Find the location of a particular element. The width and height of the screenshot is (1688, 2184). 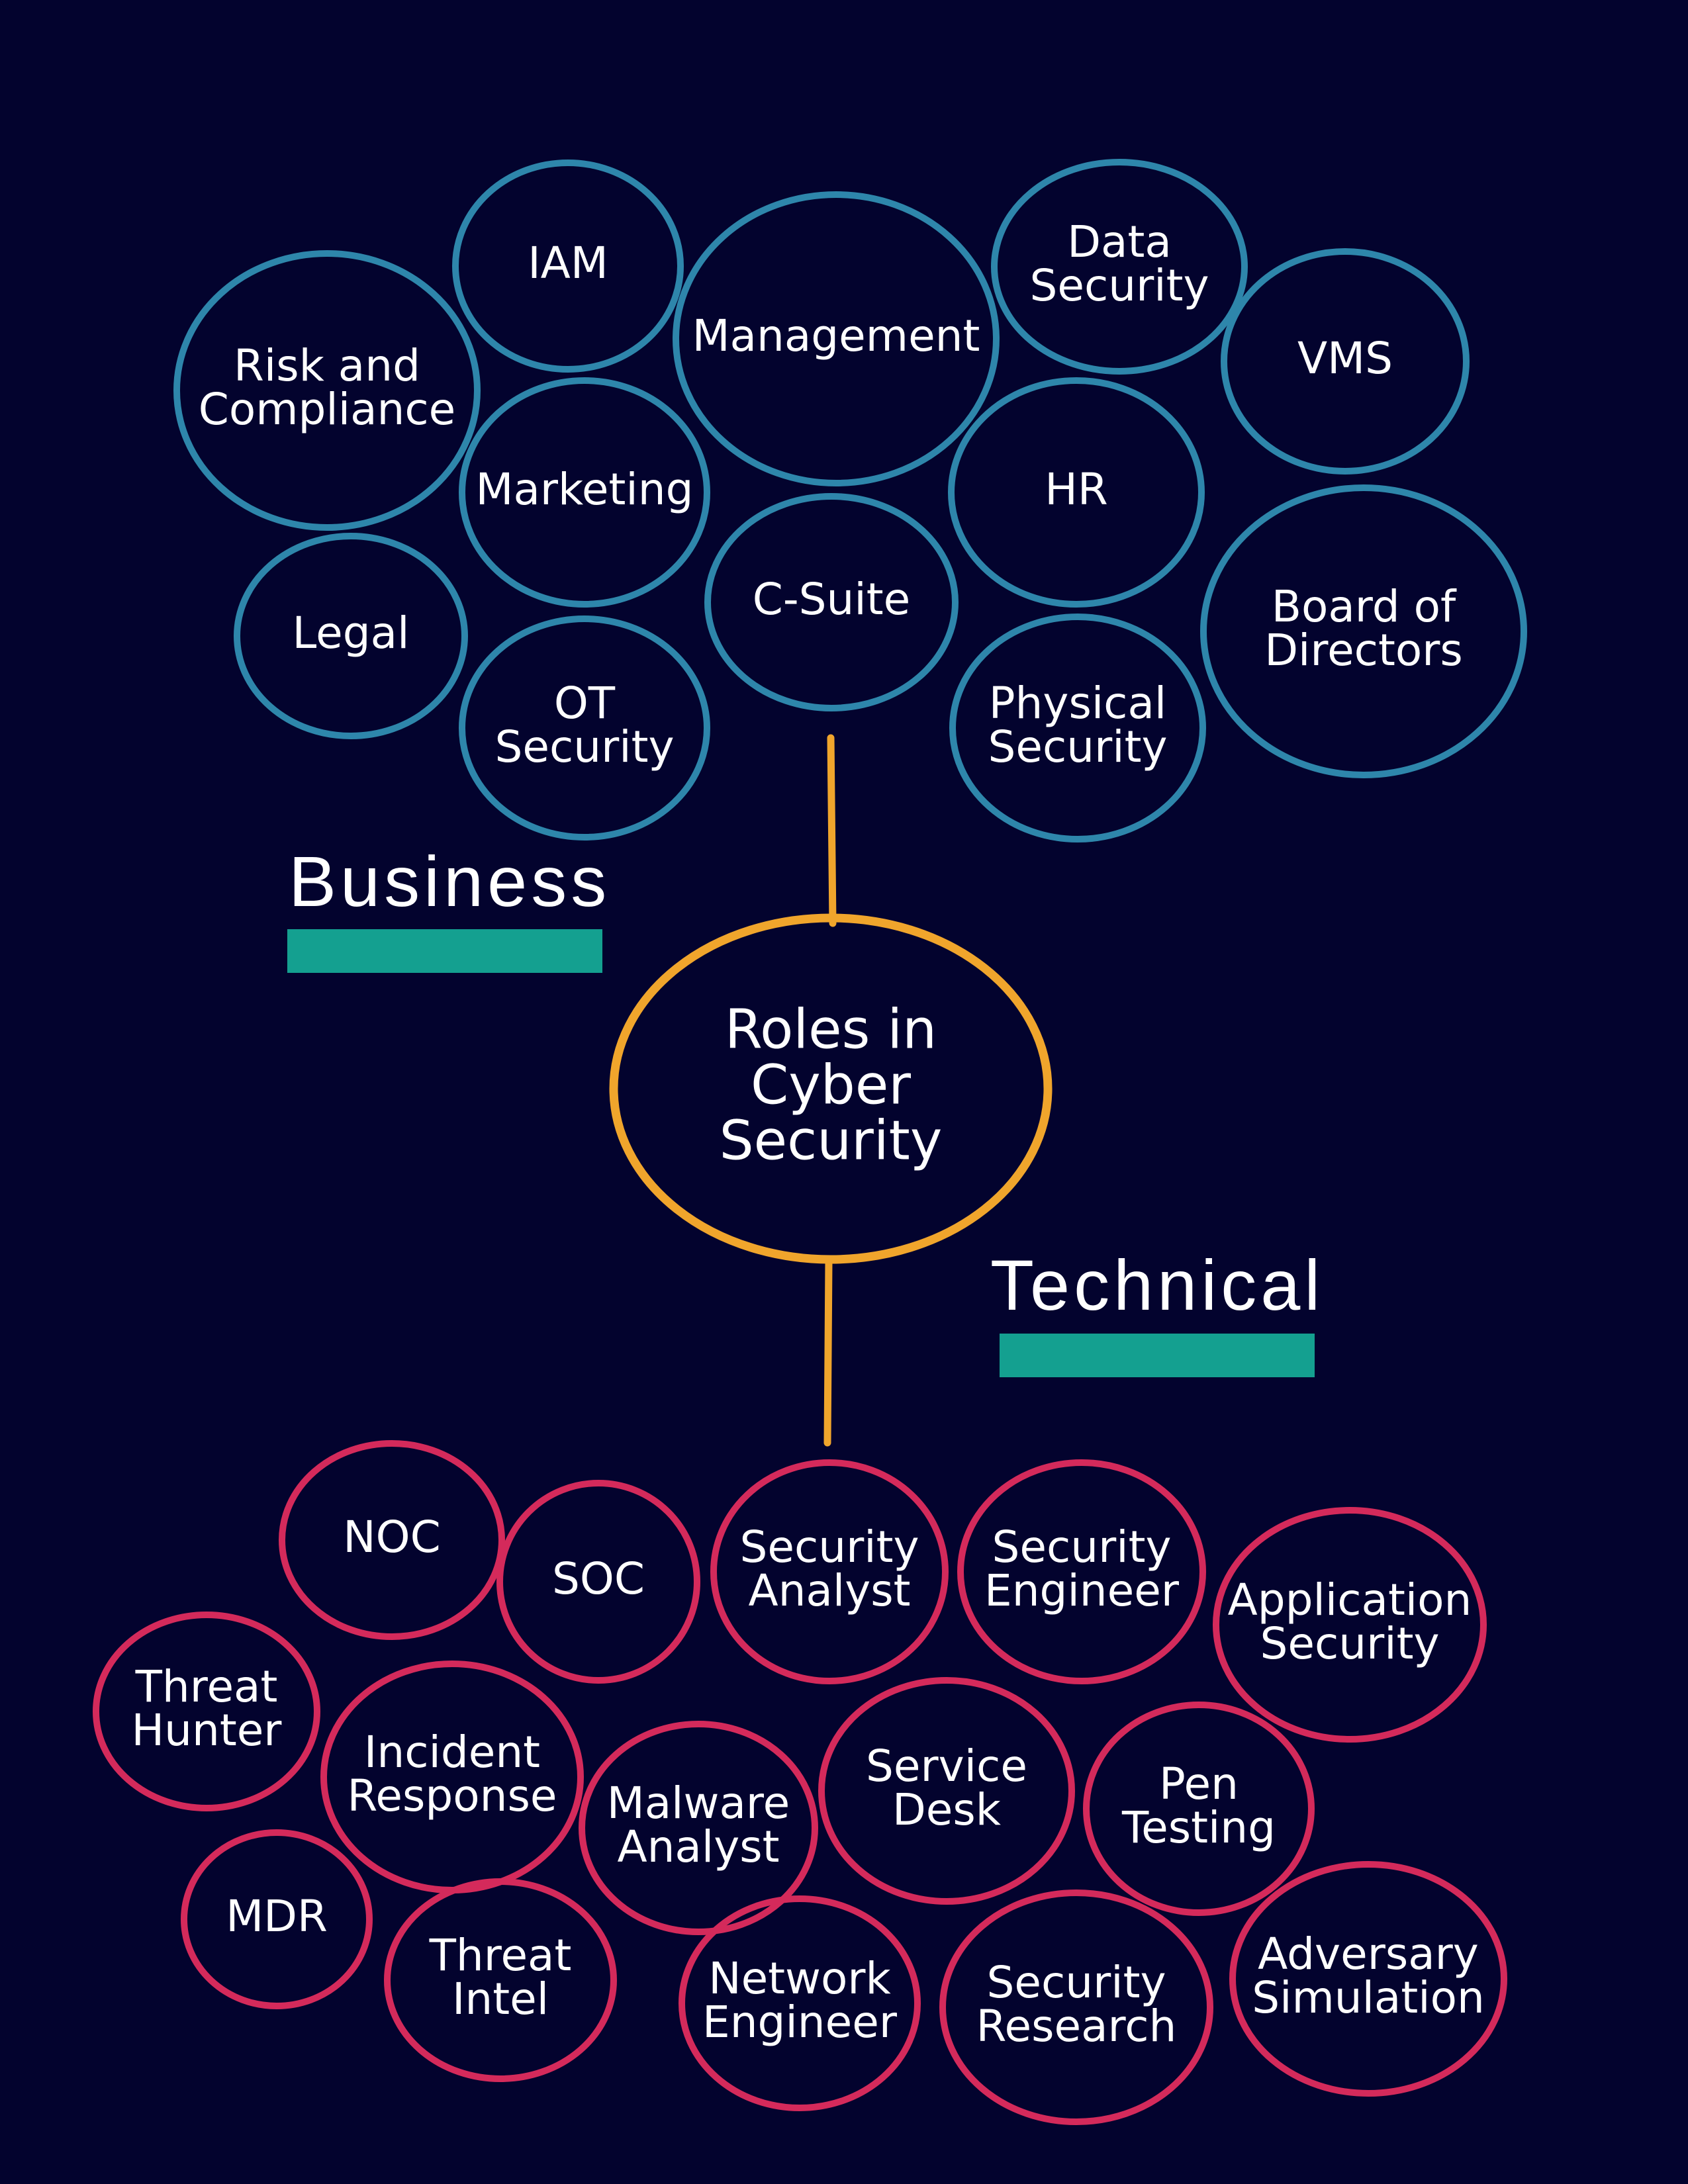

business-node-c-suite-label: C-Suite is located at coordinates (831, 599).